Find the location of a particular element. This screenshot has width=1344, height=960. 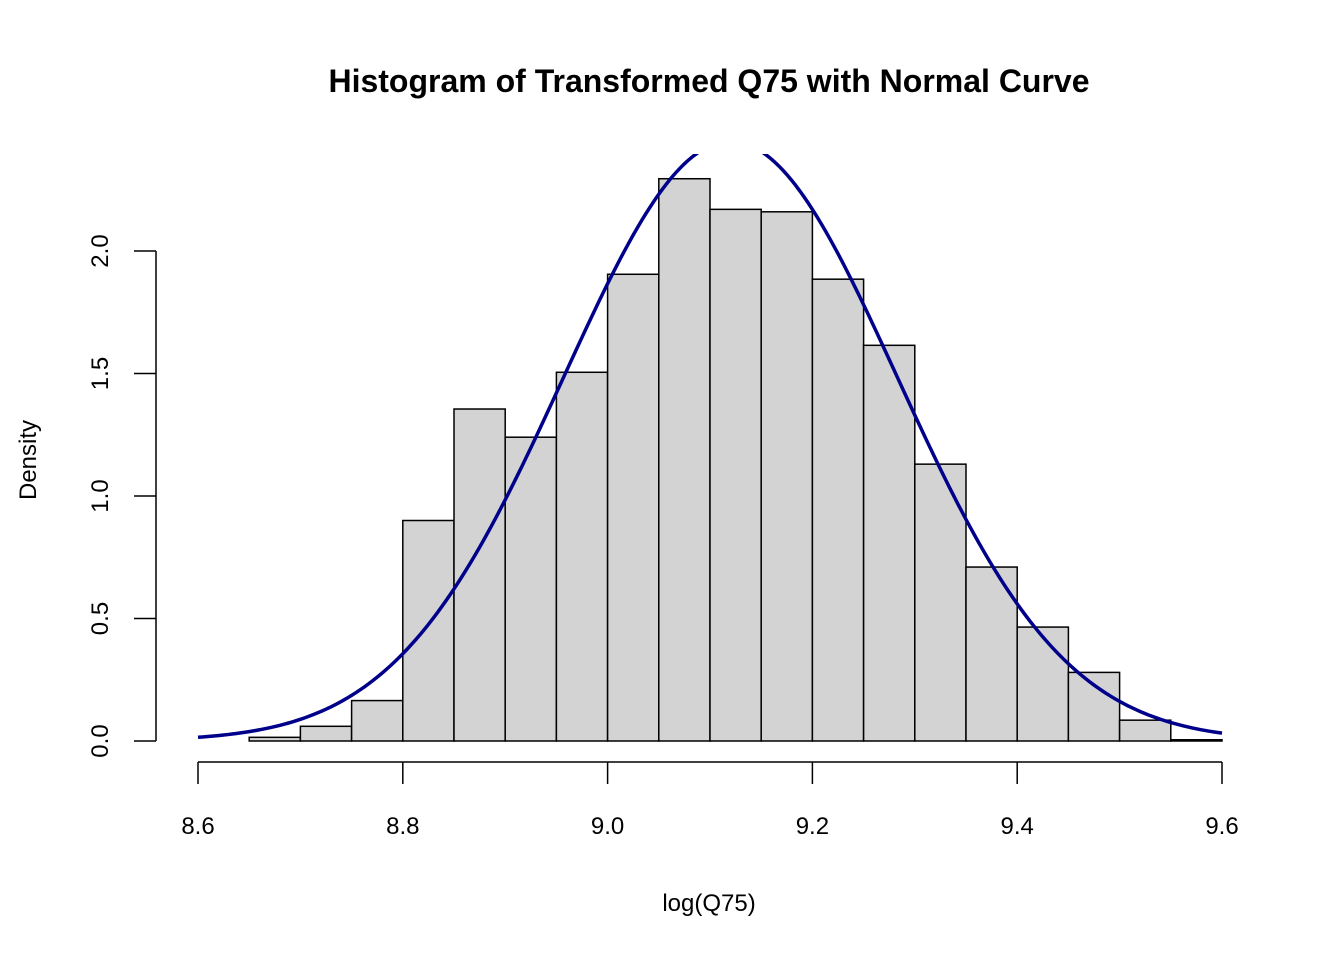

x-axis-label: log(Q75) is located at coordinates (708, 903).